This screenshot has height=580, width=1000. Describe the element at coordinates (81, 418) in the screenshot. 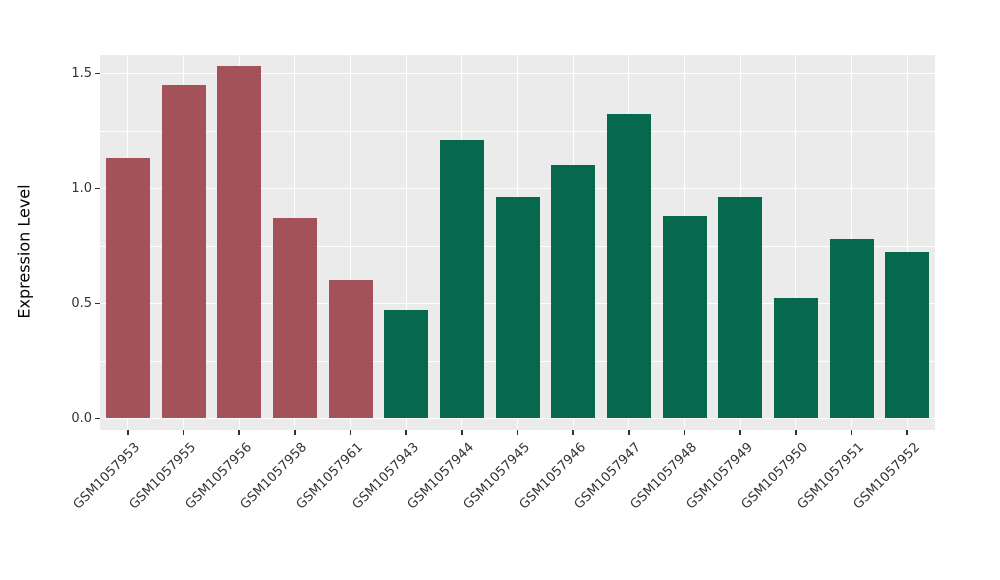

I see `y-tick-label: 0.0` at that location.